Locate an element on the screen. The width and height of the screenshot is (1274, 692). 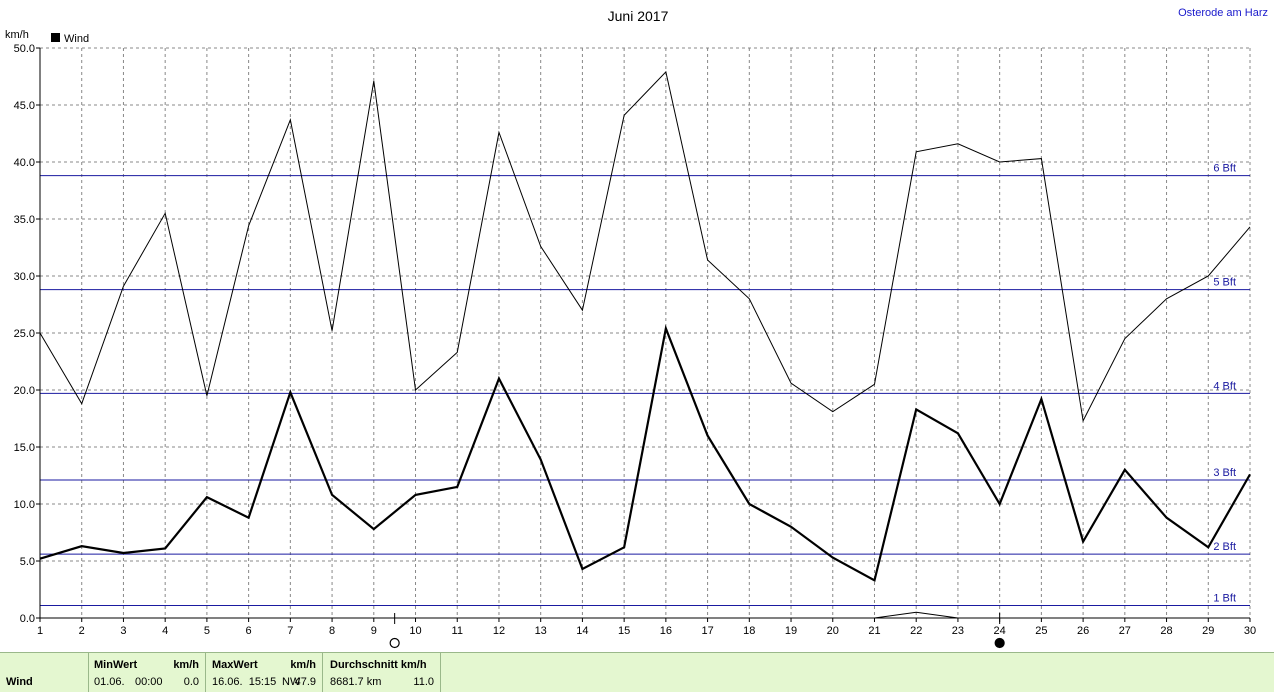
max-datetime: 16.06. 15:15 is located at coordinates (244, 682).